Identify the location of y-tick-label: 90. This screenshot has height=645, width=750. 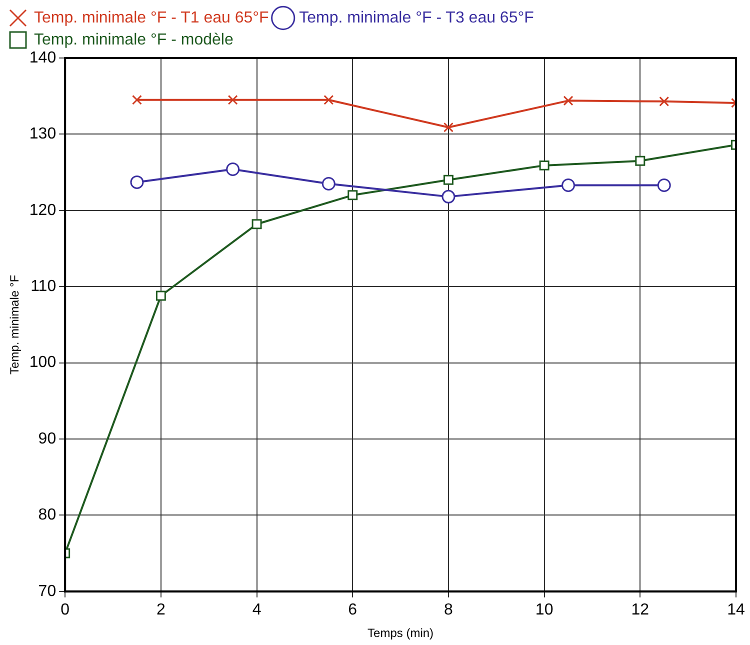
(47, 439).